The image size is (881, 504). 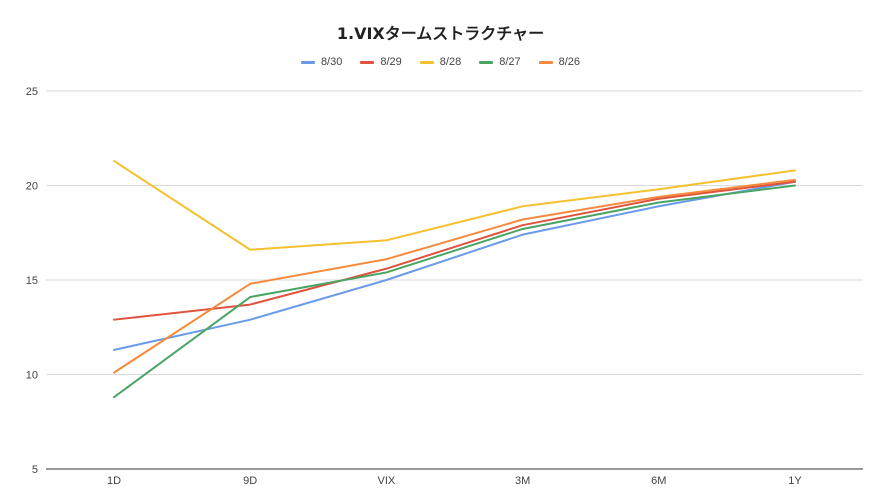 I want to click on legend-label: 8/29, so click(x=391, y=62).